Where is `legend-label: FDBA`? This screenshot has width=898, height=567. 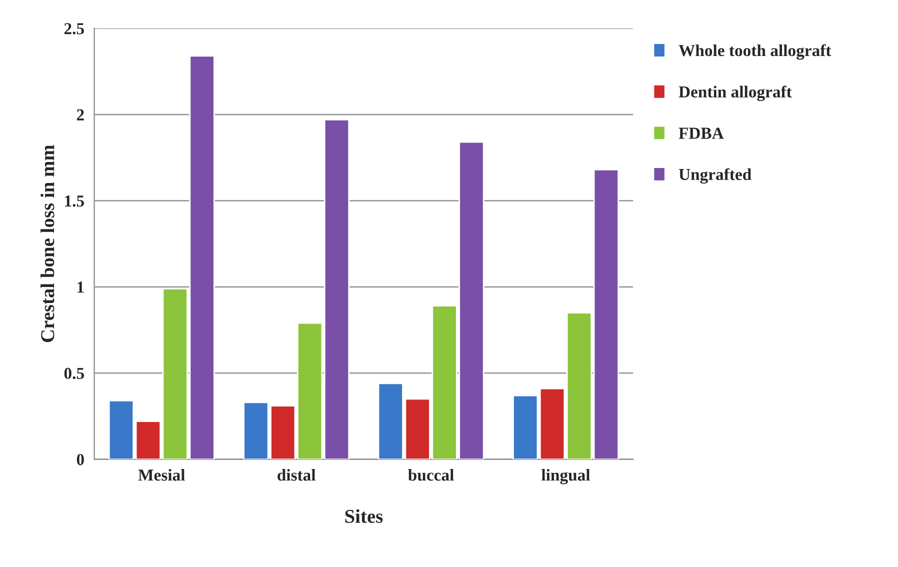
legend-label: FDBA is located at coordinates (701, 133).